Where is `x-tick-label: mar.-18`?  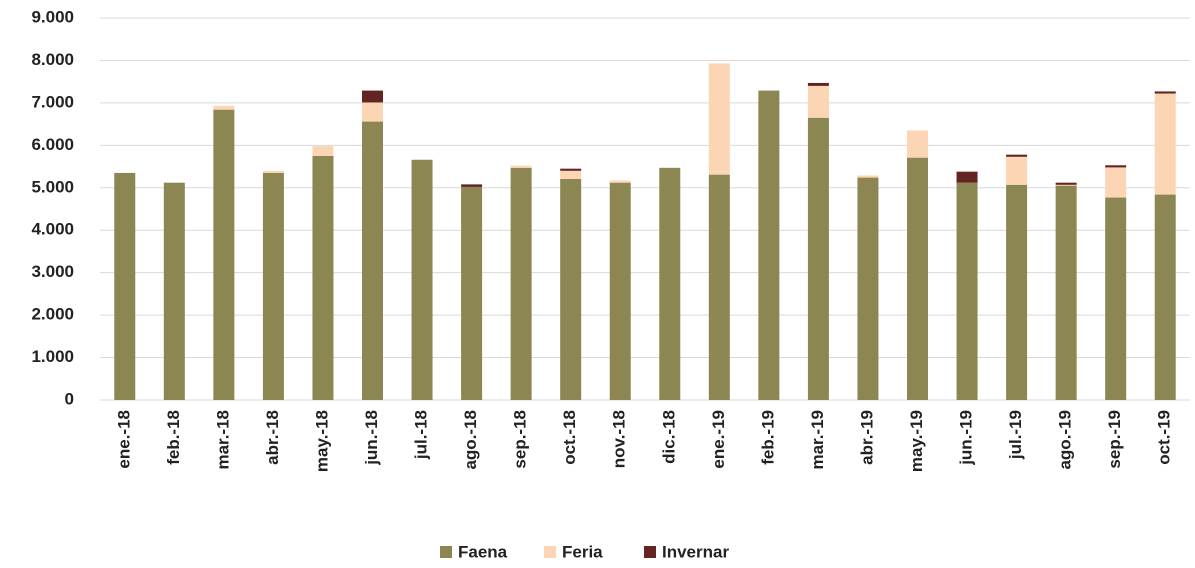 x-tick-label: mar.-18 is located at coordinates (222, 440).